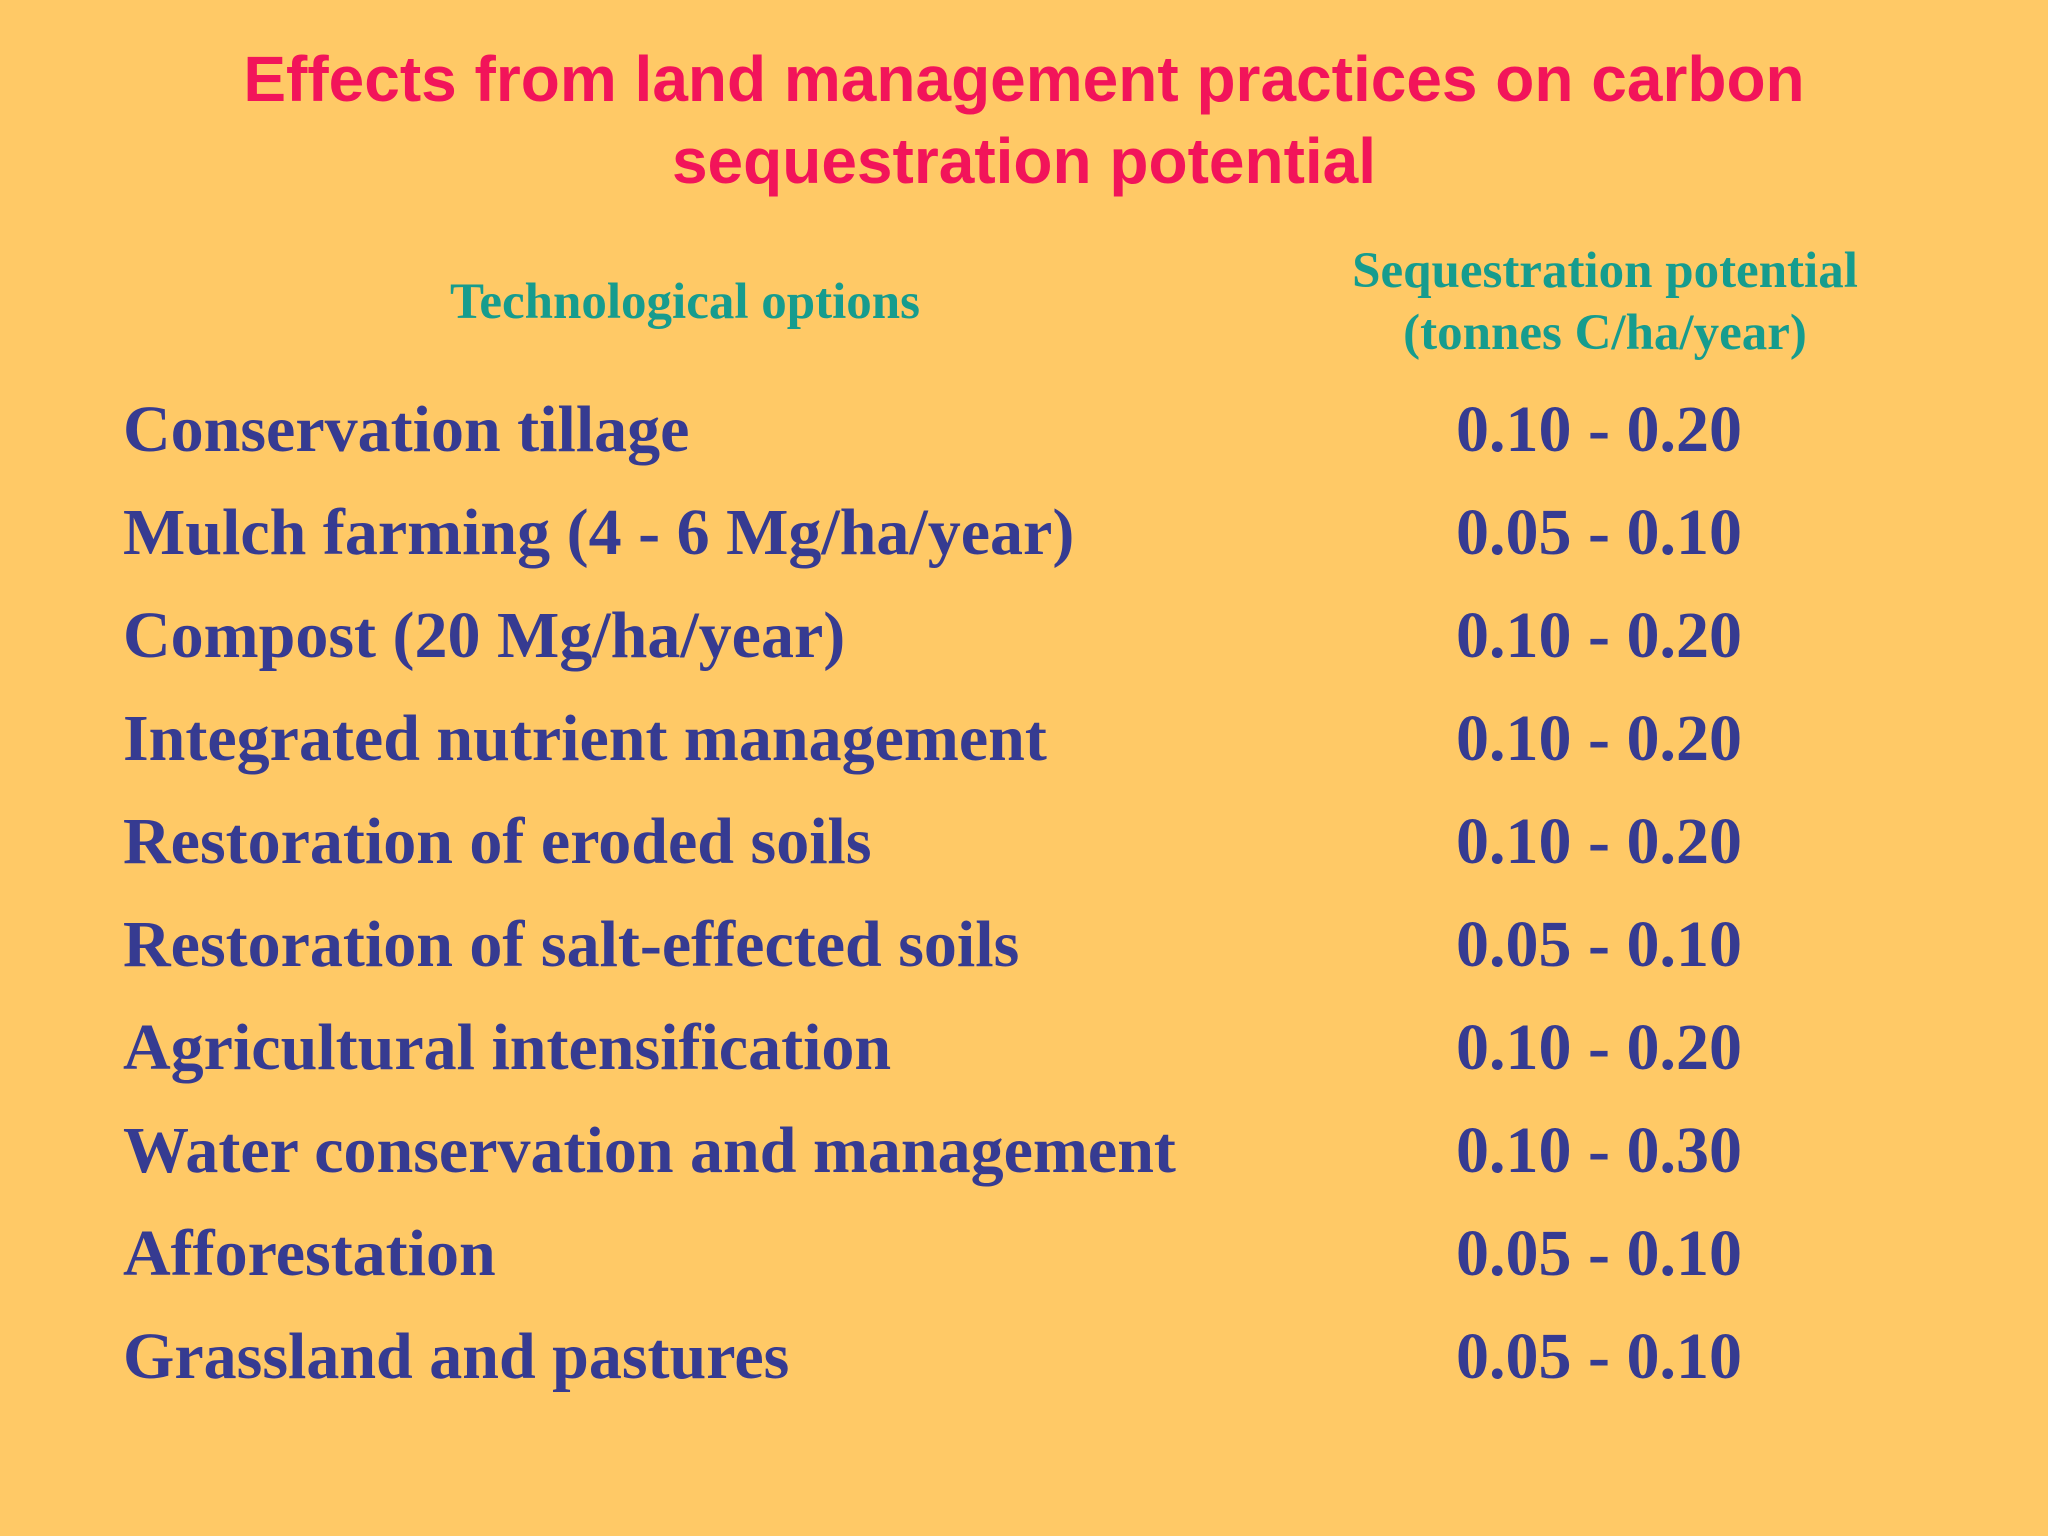 The width and height of the screenshot is (2048, 1536). Describe the element at coordinates (456, 1356) in the screenshot. I see `option-label: Grassland and pastures` at that location.